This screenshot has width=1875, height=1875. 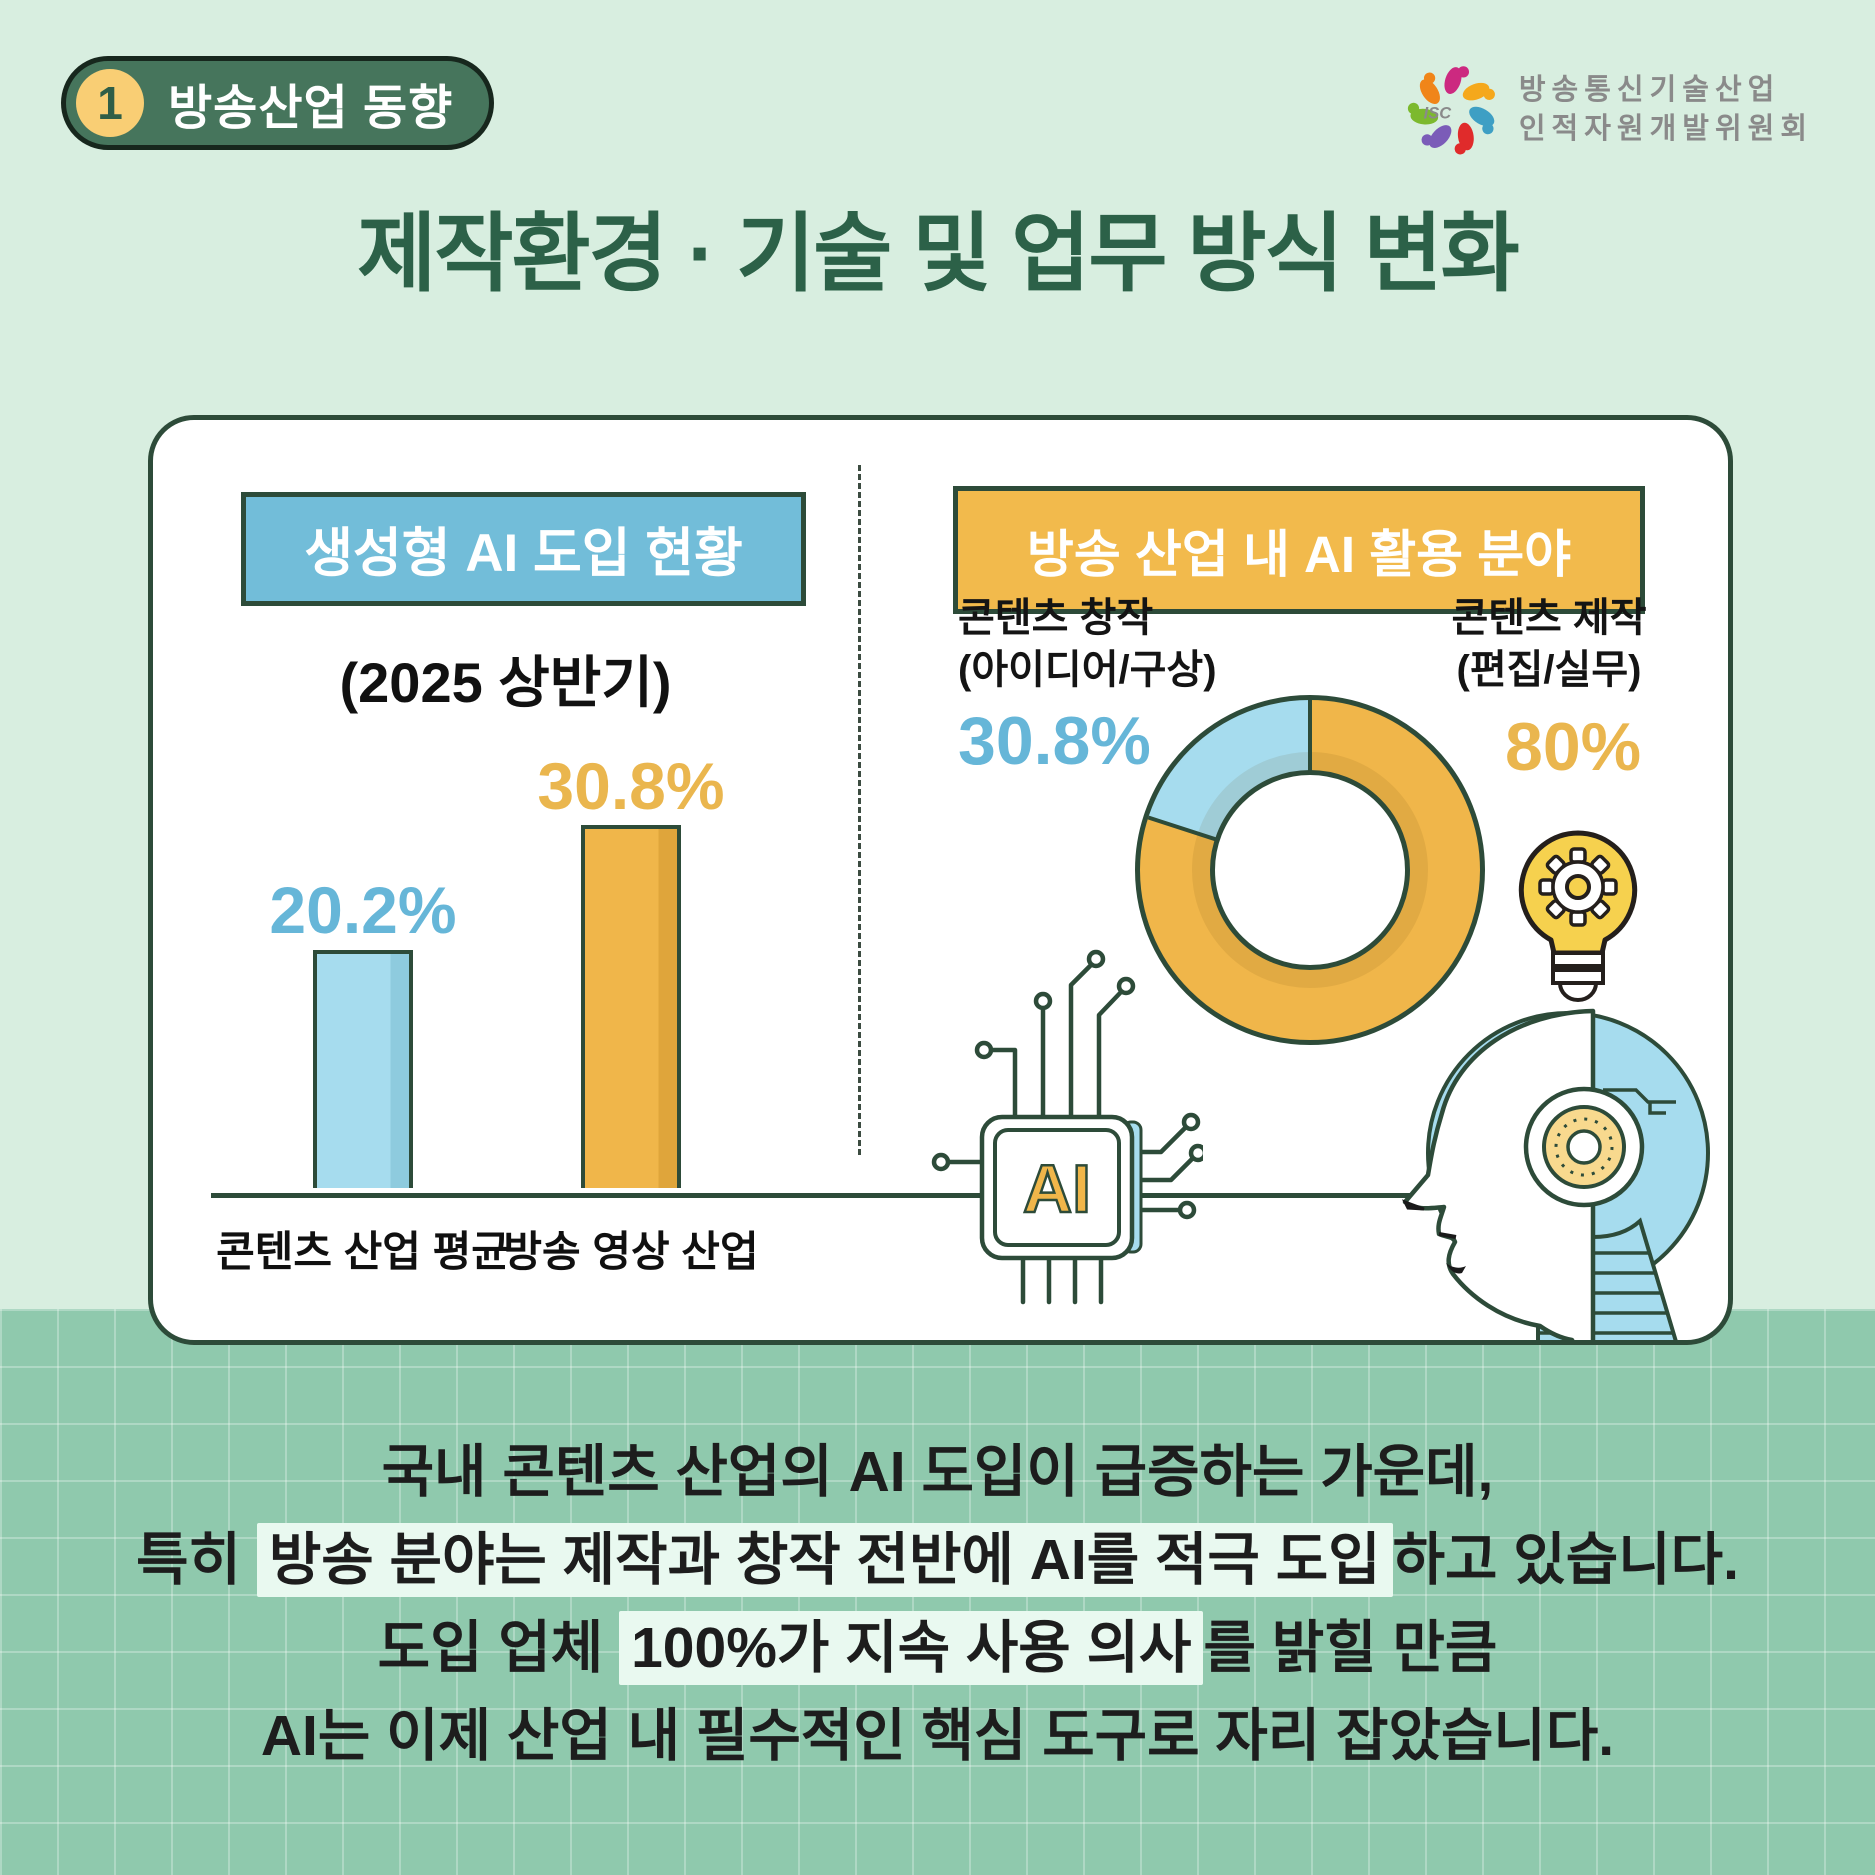 What do you see at coordinates (1649, 90) in the screenshot?
I see `org-name-line1: 방송통신기술산업` at bounding box center [1649, 90].